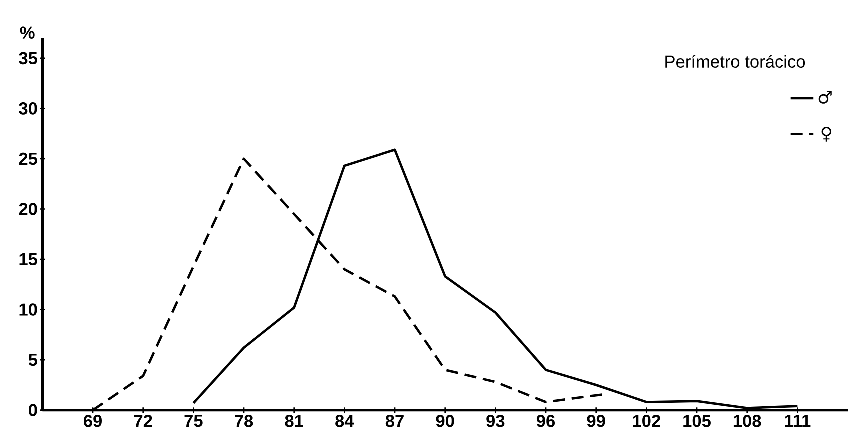 The width and height of the screenshot is (850, 441). What do you see at coordinates (193, 421) in the screenshot?
I see `x-tick-label: 75` at bounding box center [193, 421].